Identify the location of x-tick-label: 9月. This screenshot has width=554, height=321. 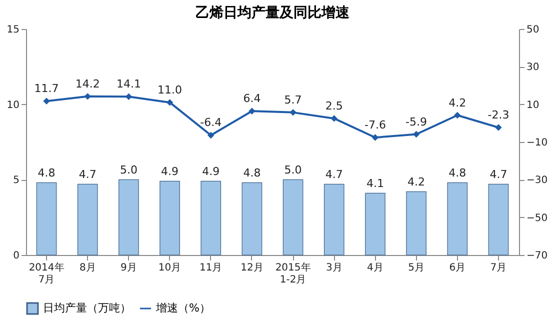
(128, 268).